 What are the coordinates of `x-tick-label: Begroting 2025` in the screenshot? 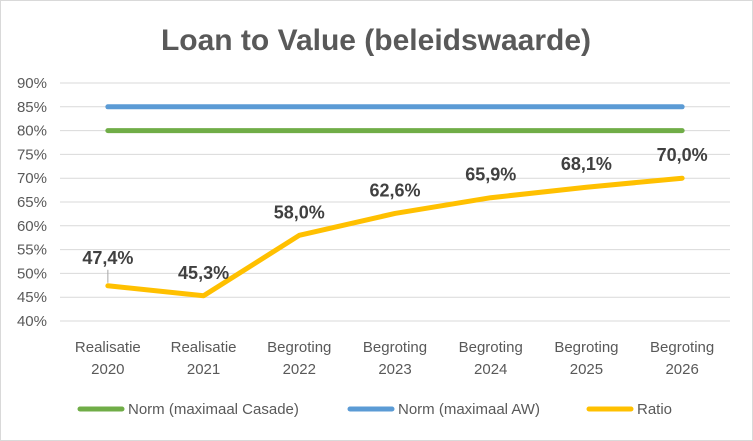 It's located at (586, 358).